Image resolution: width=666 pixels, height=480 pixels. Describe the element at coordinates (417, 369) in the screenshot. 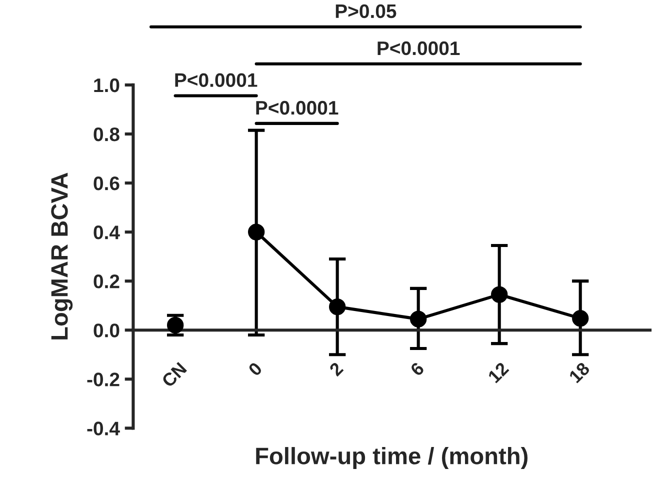

I see `x-tick-label: 6` at that location.